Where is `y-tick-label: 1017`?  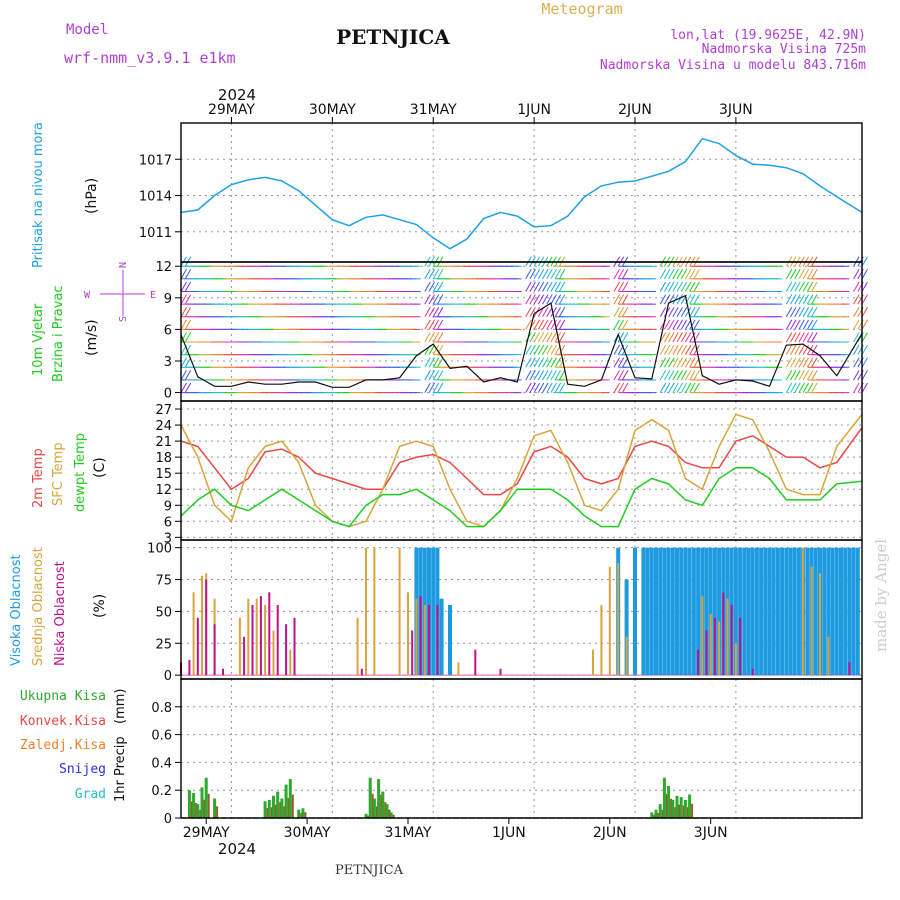 y-tick-label: 1017 is located at coordinates (155, 160).